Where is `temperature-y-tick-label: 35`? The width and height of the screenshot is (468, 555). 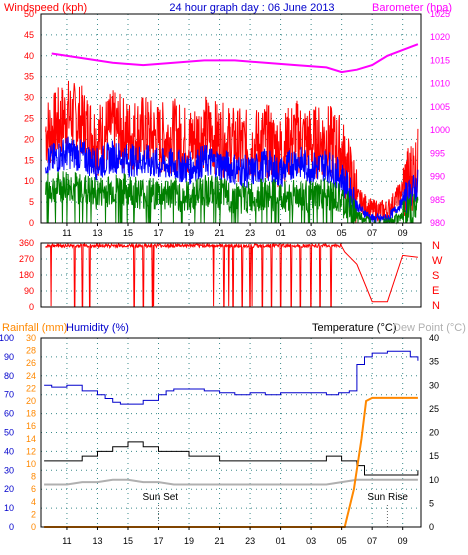 temperature-y-tick-label: 35 is located at coordinates (434, 362).